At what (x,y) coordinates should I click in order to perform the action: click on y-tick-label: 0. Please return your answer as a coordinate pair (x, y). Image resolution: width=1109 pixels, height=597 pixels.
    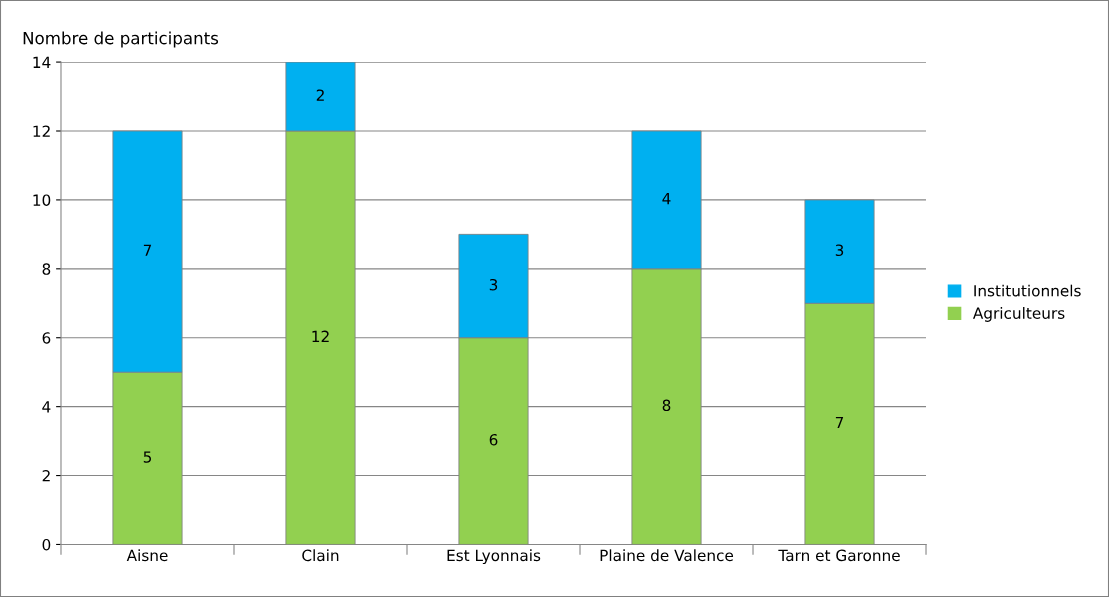
    Looking at the image, I should click on (46, 544).